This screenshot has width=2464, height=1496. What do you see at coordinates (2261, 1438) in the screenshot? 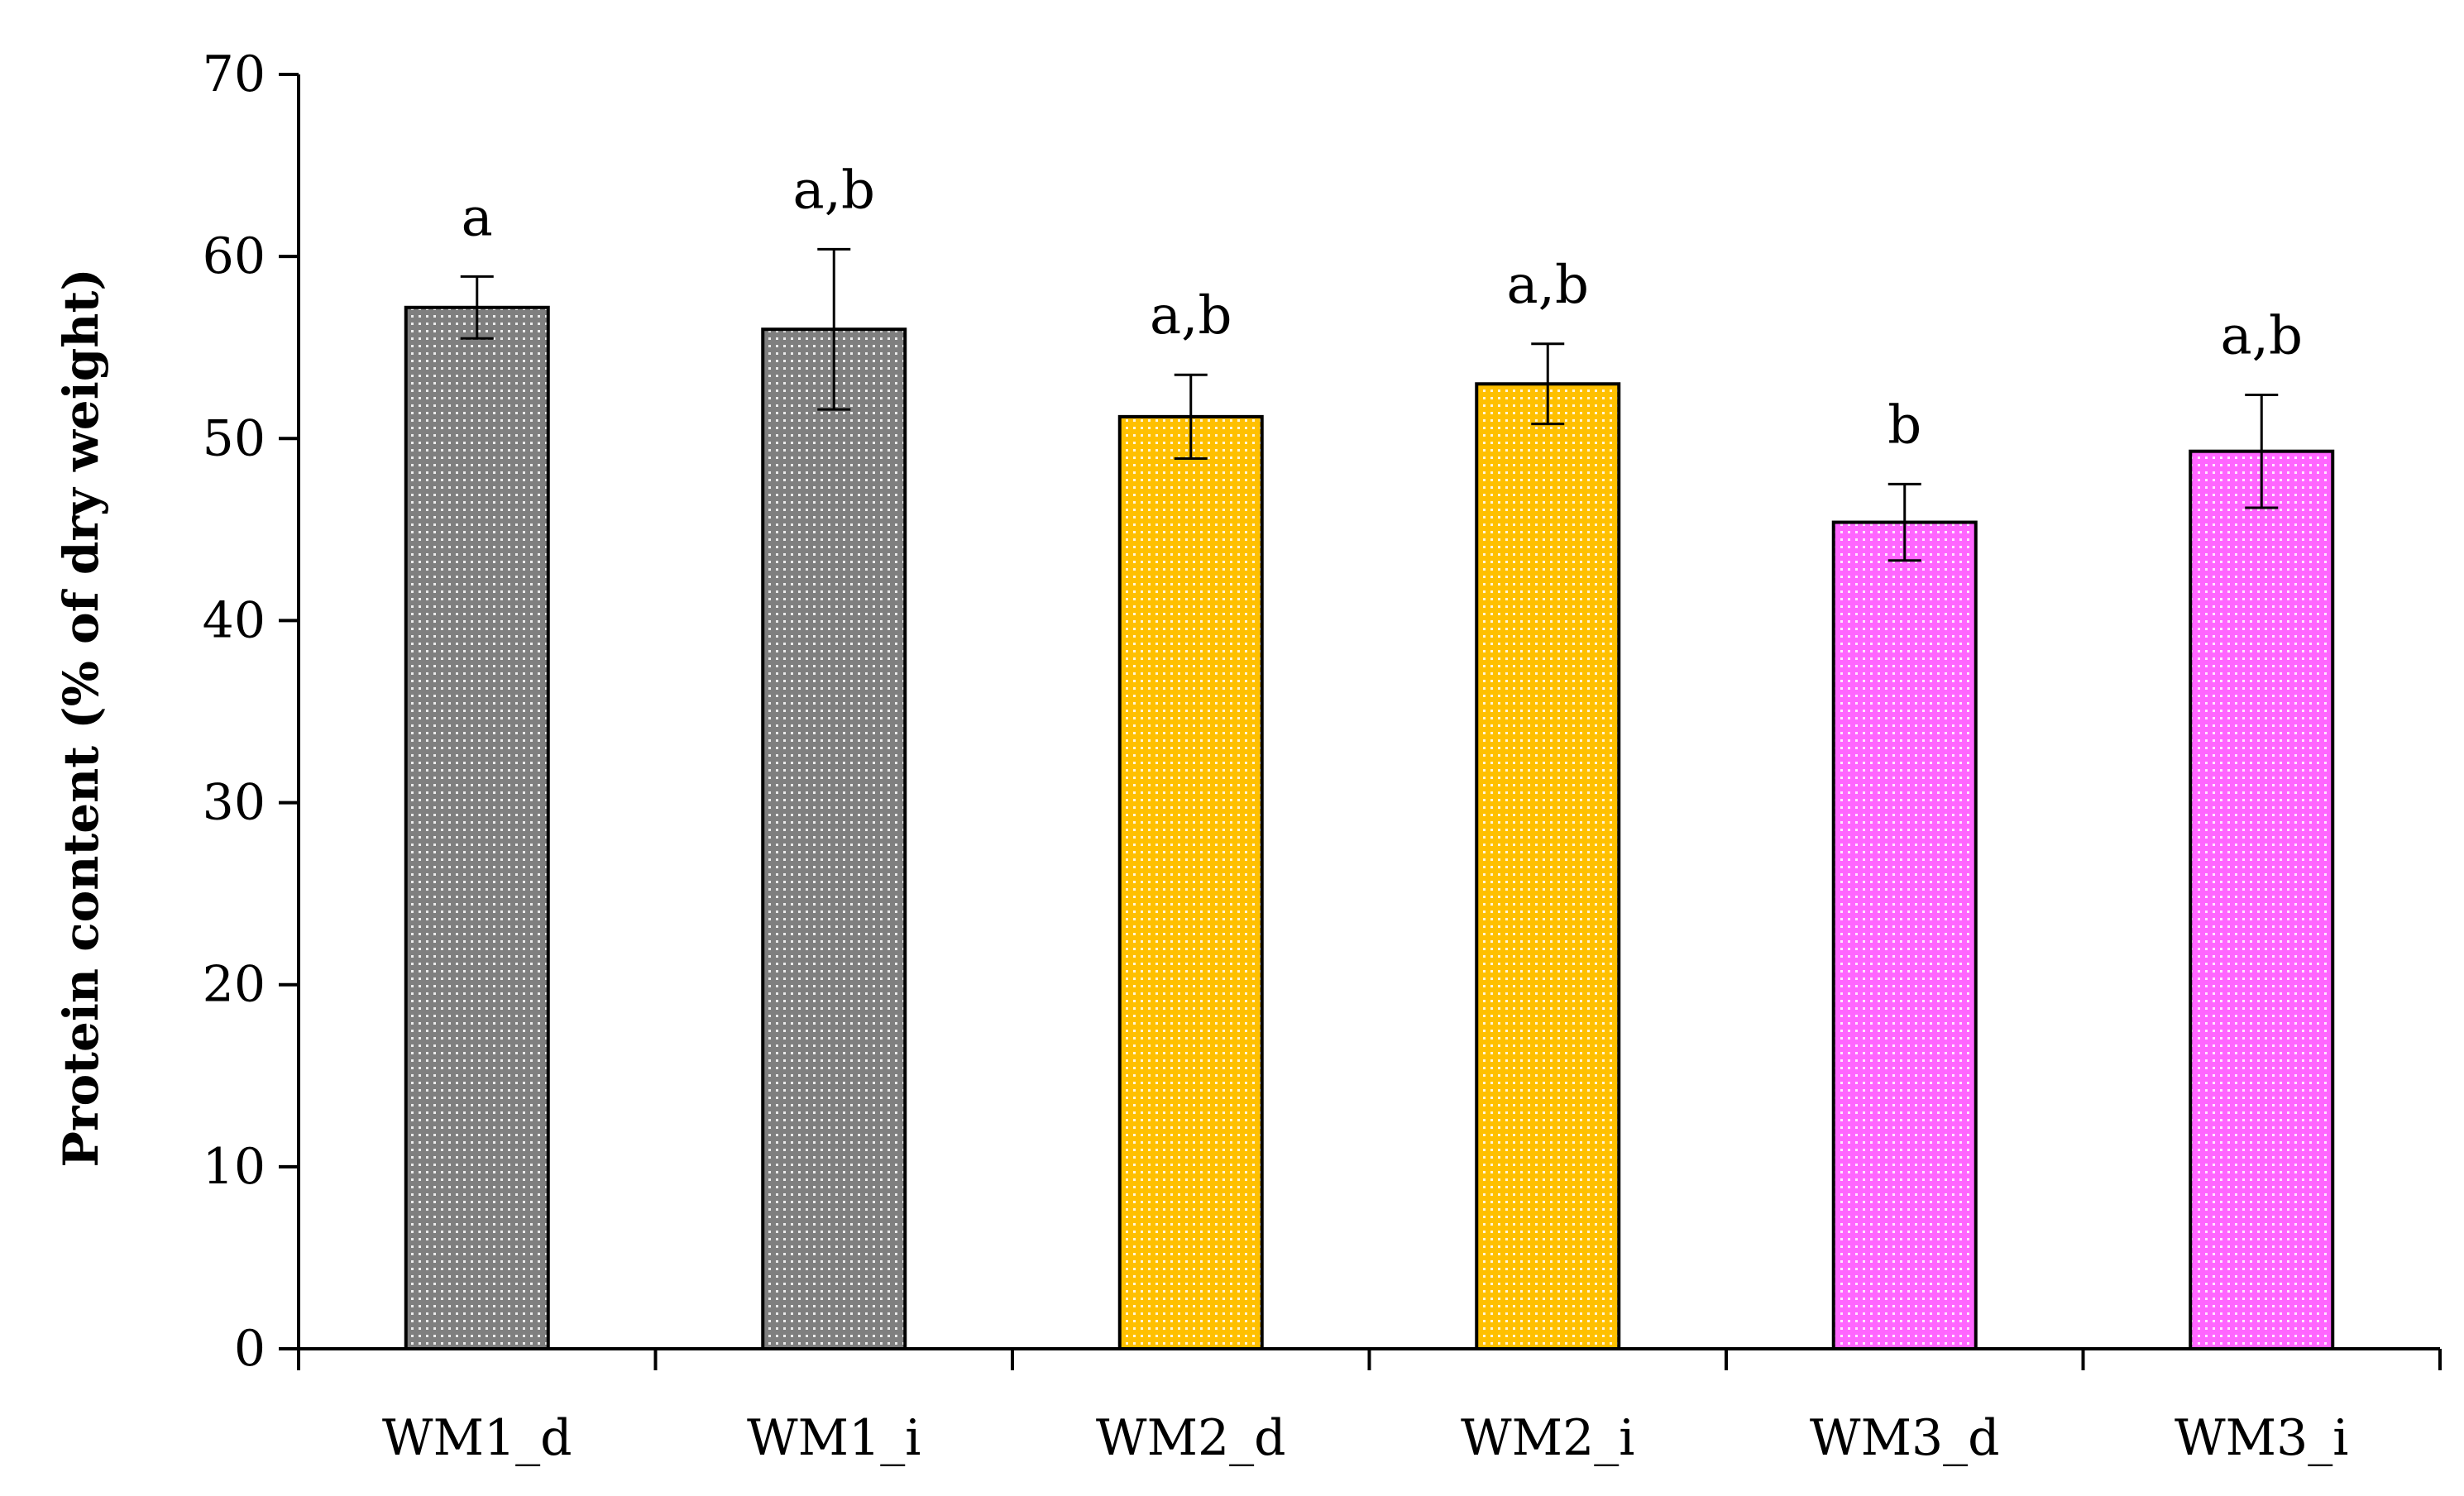
I see `x-tick-label-WM3_i: WM3_i` at bounding box center [2261, 1438].